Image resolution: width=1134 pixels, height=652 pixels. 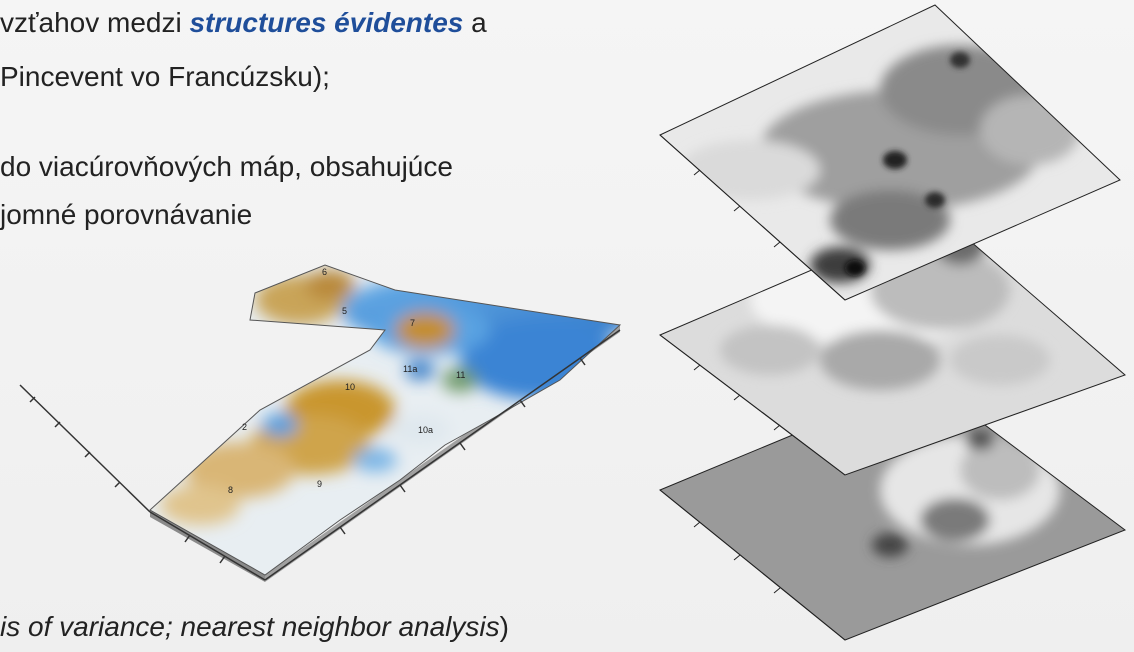 I want to click on map-label: 11a, so click(x=410, y=369).